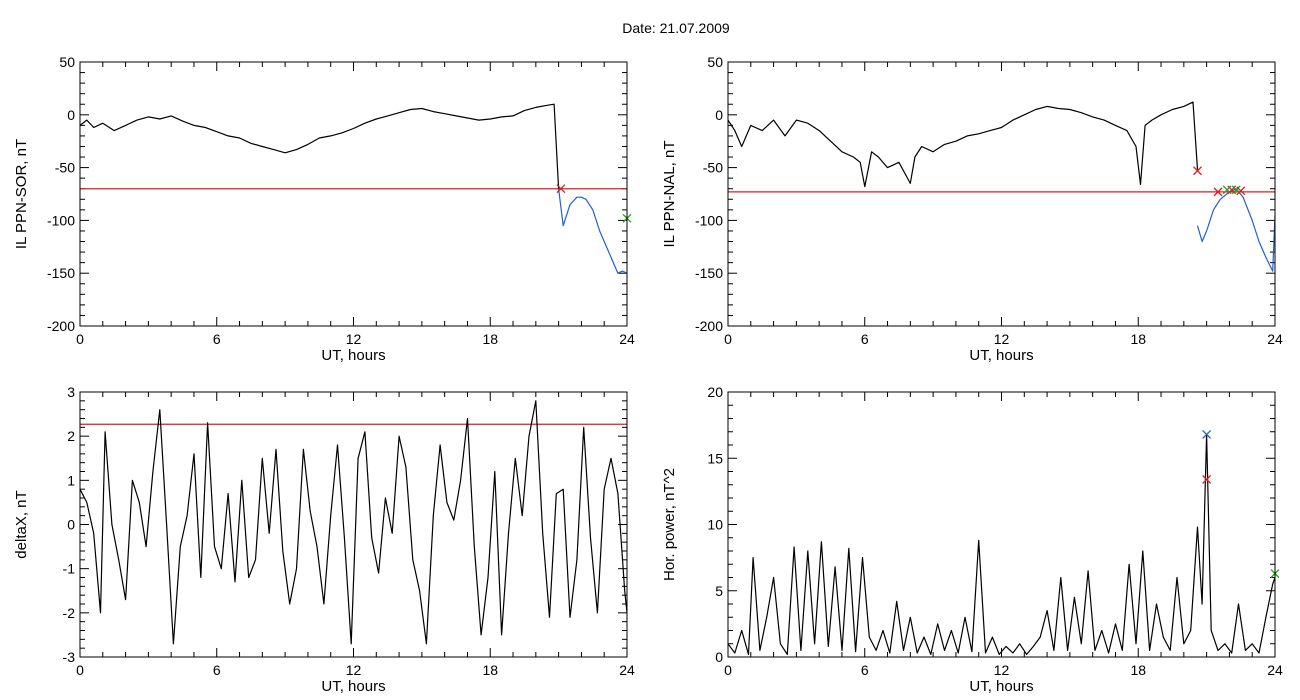 The width and height of the screenshot is (1300, 700). What do you see at coordinates (715, 458) in the screenshot?
I see `y-tick-label: 15` at bounding box center [715, 458].